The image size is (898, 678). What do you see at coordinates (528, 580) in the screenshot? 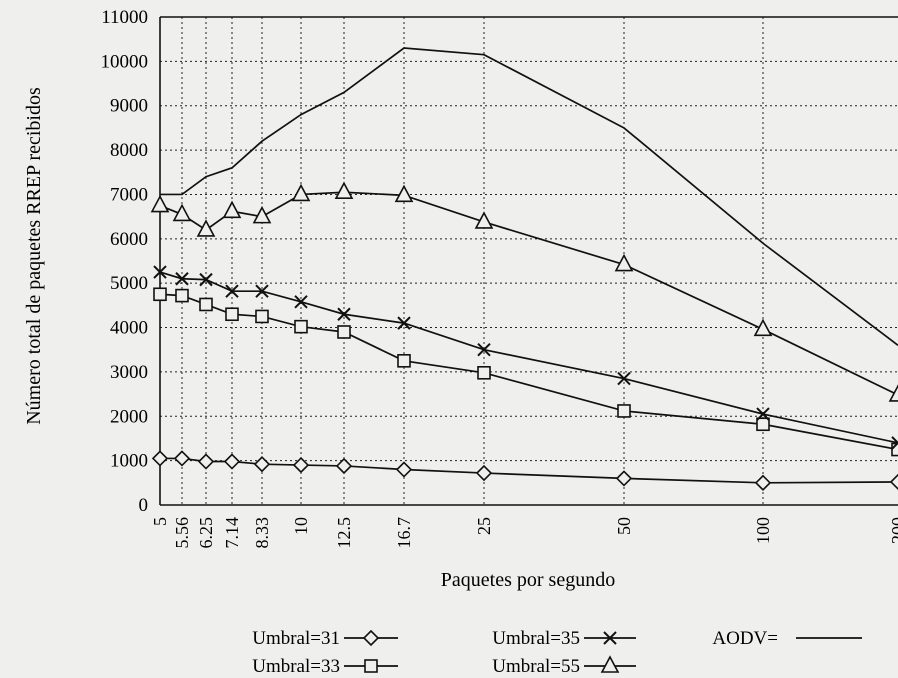
I see `x-axis-label: Paquetes por segundo` at bounding box center [528, 580].